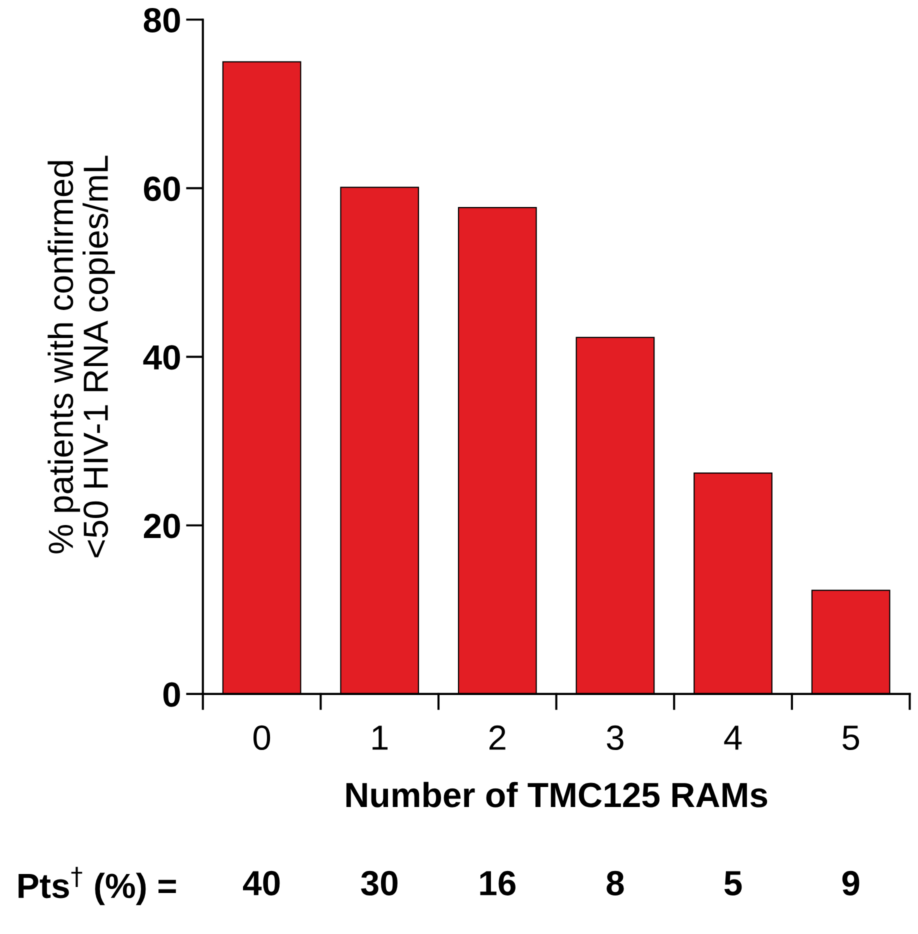 This screenshot has width=918, height=934. What do you see at coordinates (733, 883) in the screenshot?
I see `text: 5` at bounding box center [733, 883].